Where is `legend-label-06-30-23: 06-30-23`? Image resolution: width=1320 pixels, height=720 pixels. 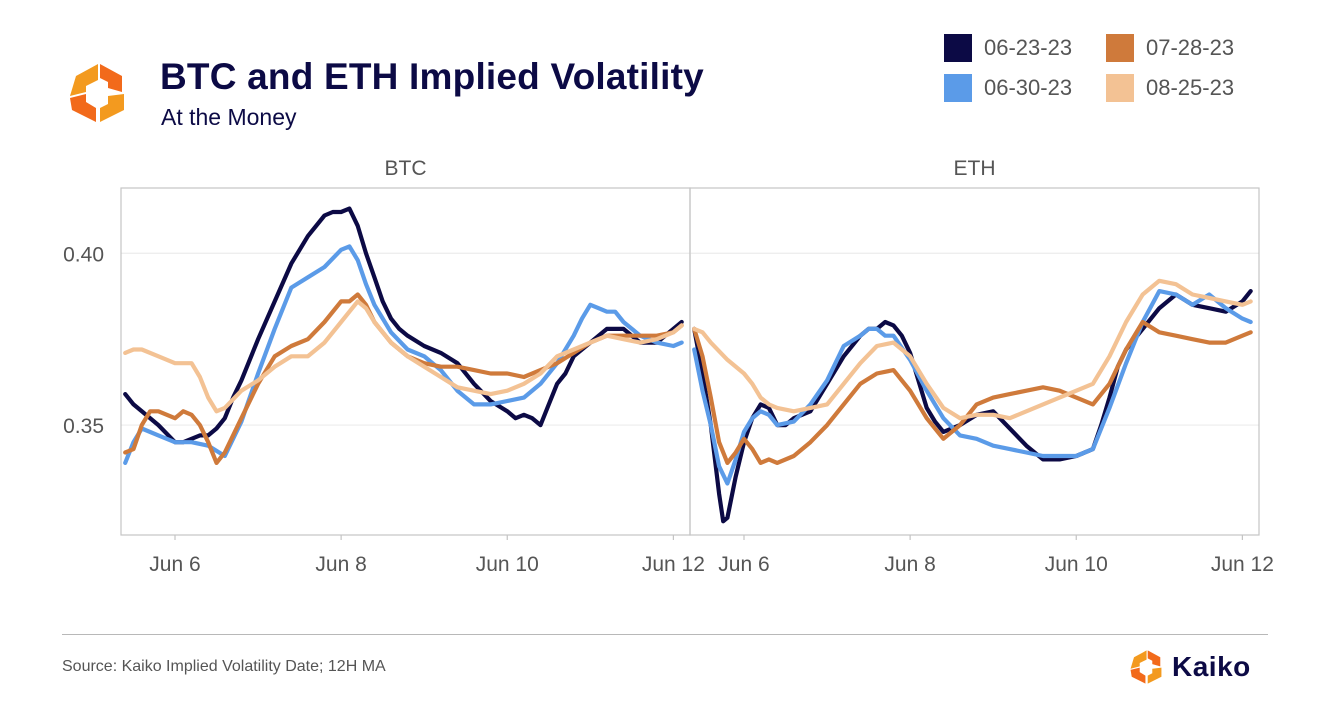 legend-label-06-30-23: 06-30-23 is located at coordinates (1028, 87).